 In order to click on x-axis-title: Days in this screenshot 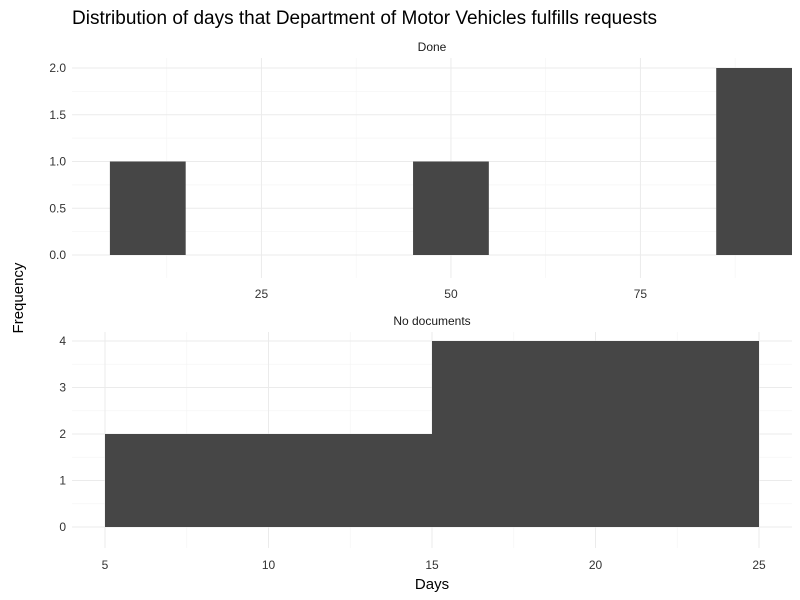, I will do `click(432, 584)`.